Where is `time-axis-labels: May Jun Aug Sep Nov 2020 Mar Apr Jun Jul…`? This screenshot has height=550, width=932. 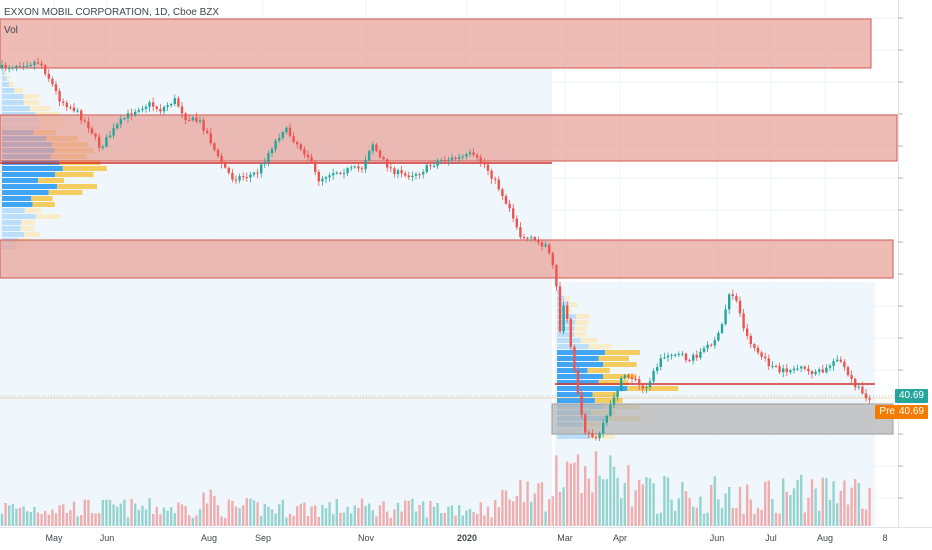 time-axis-labels: May Jun Aug Sep Nov 2020 Mar Apr Jun Jul… is located at coordinates (466, 538).